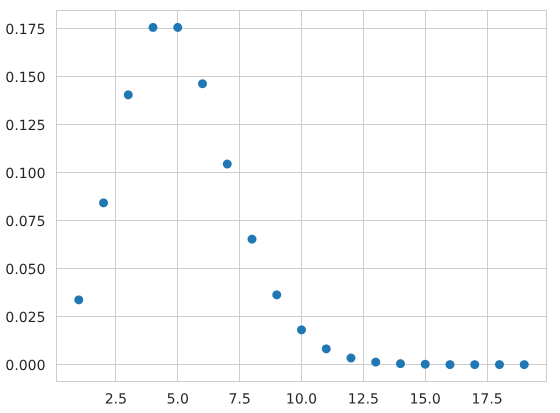 The image size is (560, 413). What do you see at coordinates (25, 366) in the screenshot?
I see `y-tick-label: 0.000` at bounding box center [25, 366].